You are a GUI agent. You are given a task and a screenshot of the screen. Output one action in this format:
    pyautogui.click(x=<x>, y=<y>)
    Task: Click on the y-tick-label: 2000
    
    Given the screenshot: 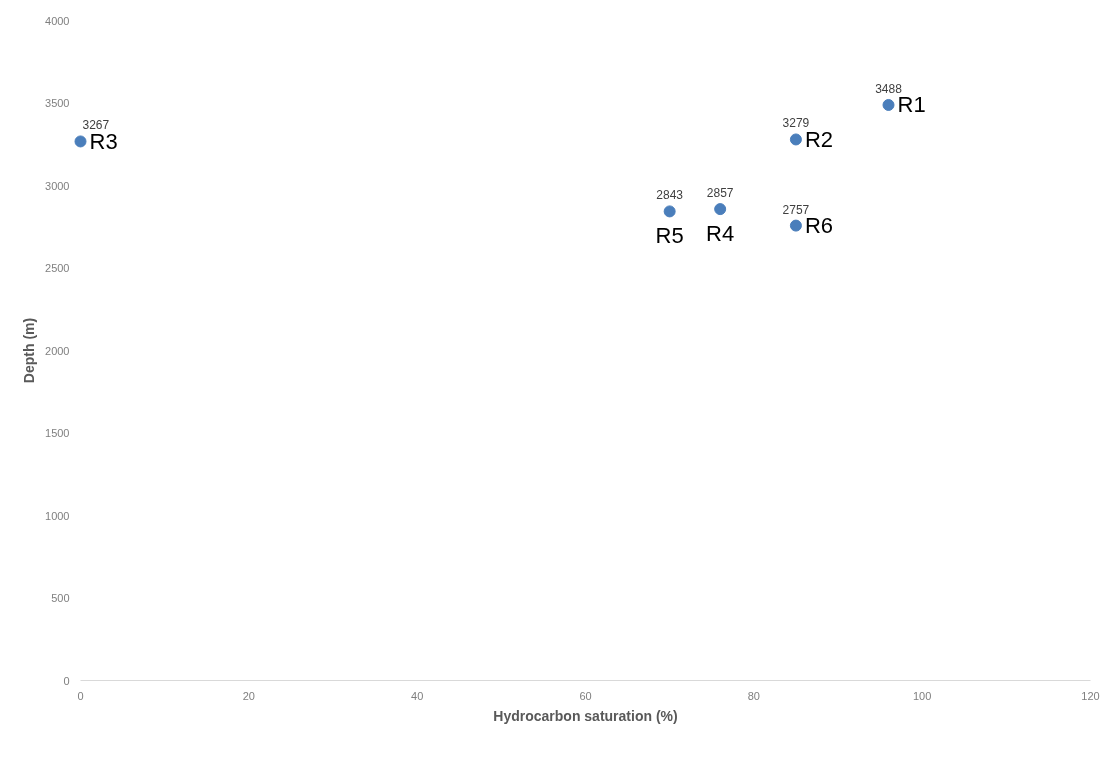 What is the action you would take?
    pyautogui.click(x=57, y=350)
    